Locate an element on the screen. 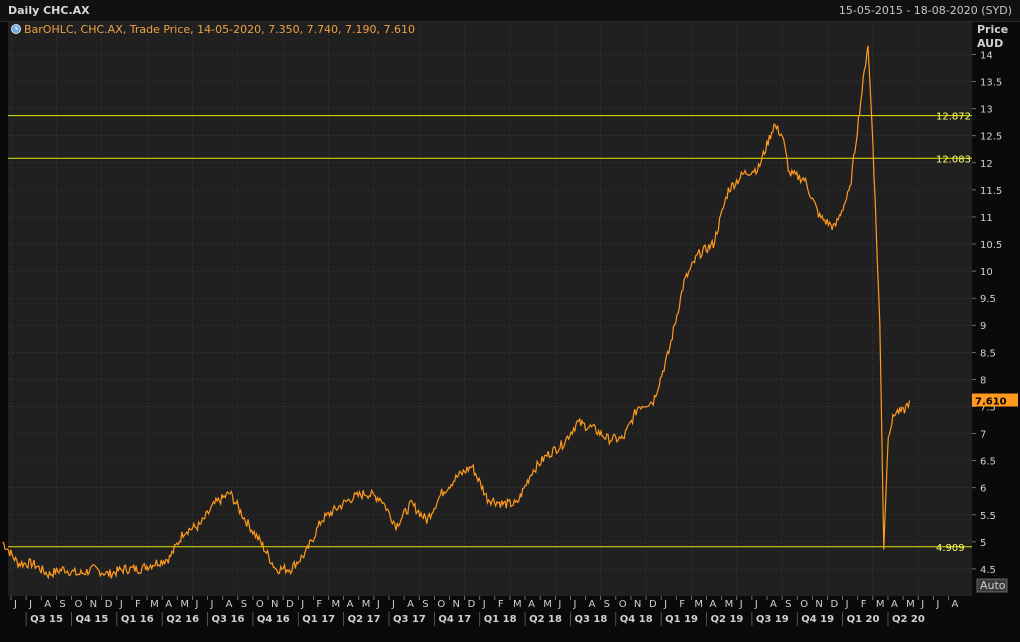 Image resolution: width=1020 pixels, height=642 pixels. y-tick-label: 5 is located at coordinates (983, 543).